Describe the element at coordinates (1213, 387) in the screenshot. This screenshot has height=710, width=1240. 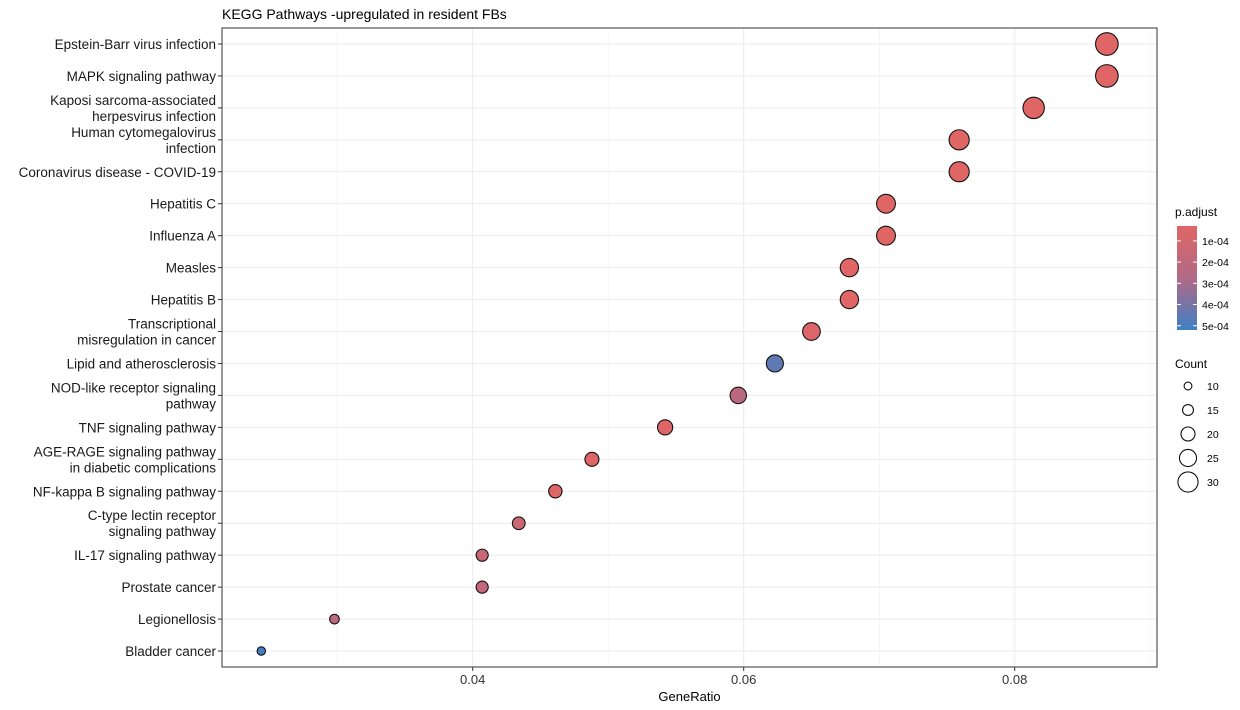
I see `size-legend-label: 10` at that location.